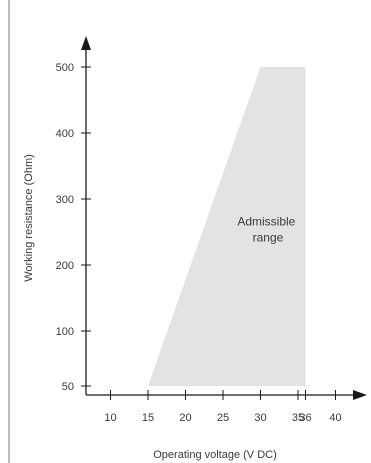  Describe the element at coordinates (215, 455) in the screenshot. I see `x-axis-title: Operating voltage (V DC)` at that location.